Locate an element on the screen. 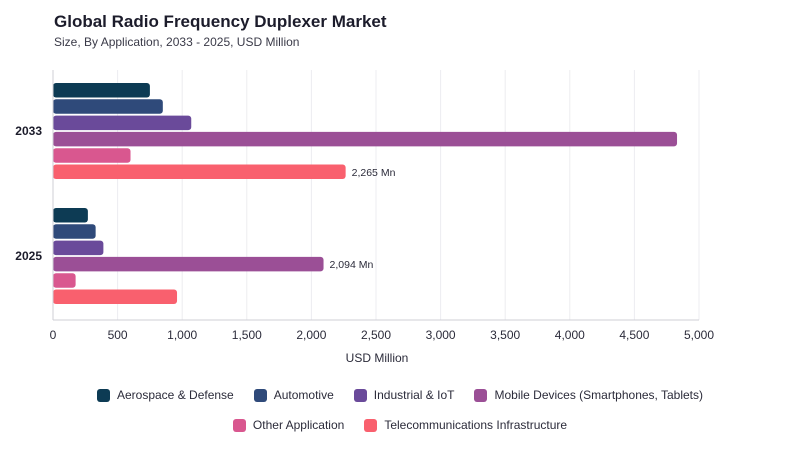  legend-item-telecommunications-infrastructure: Telecommunications Infrastructure is located at coordinates (465, 425).